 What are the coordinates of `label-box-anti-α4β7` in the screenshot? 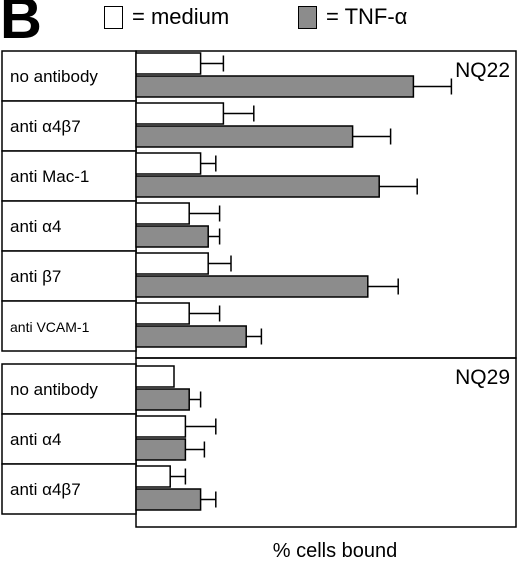 It's located at (69, 489).